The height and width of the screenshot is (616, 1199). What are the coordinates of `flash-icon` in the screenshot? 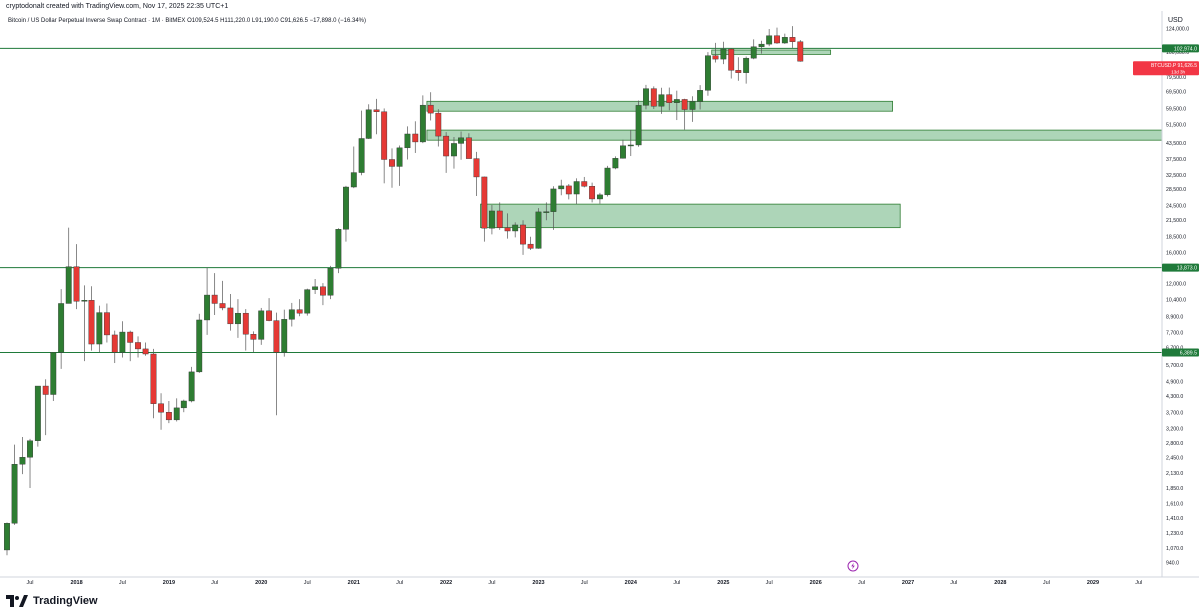 It's located at (853, 566).